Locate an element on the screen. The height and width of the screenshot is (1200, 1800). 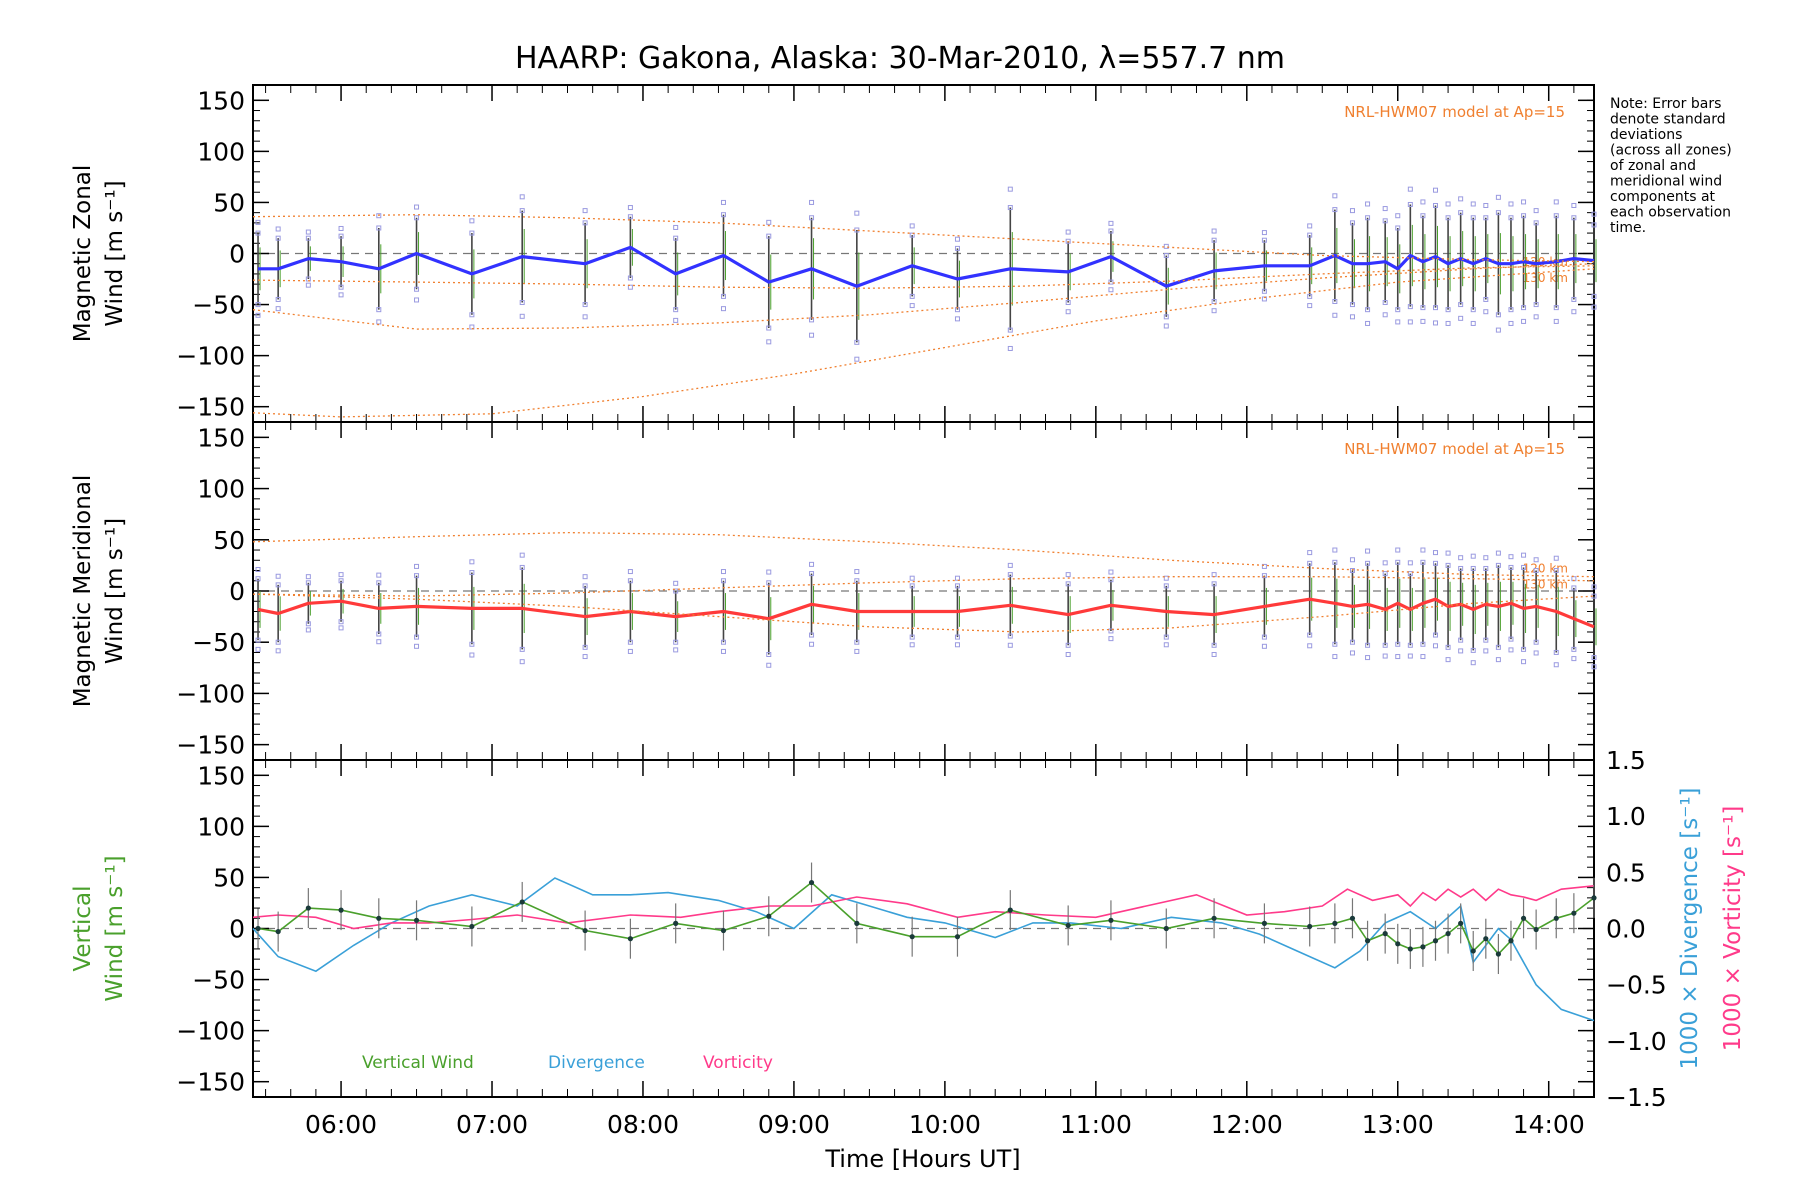
model-alt-label: 120 km is located at coordinates (1545, 569).